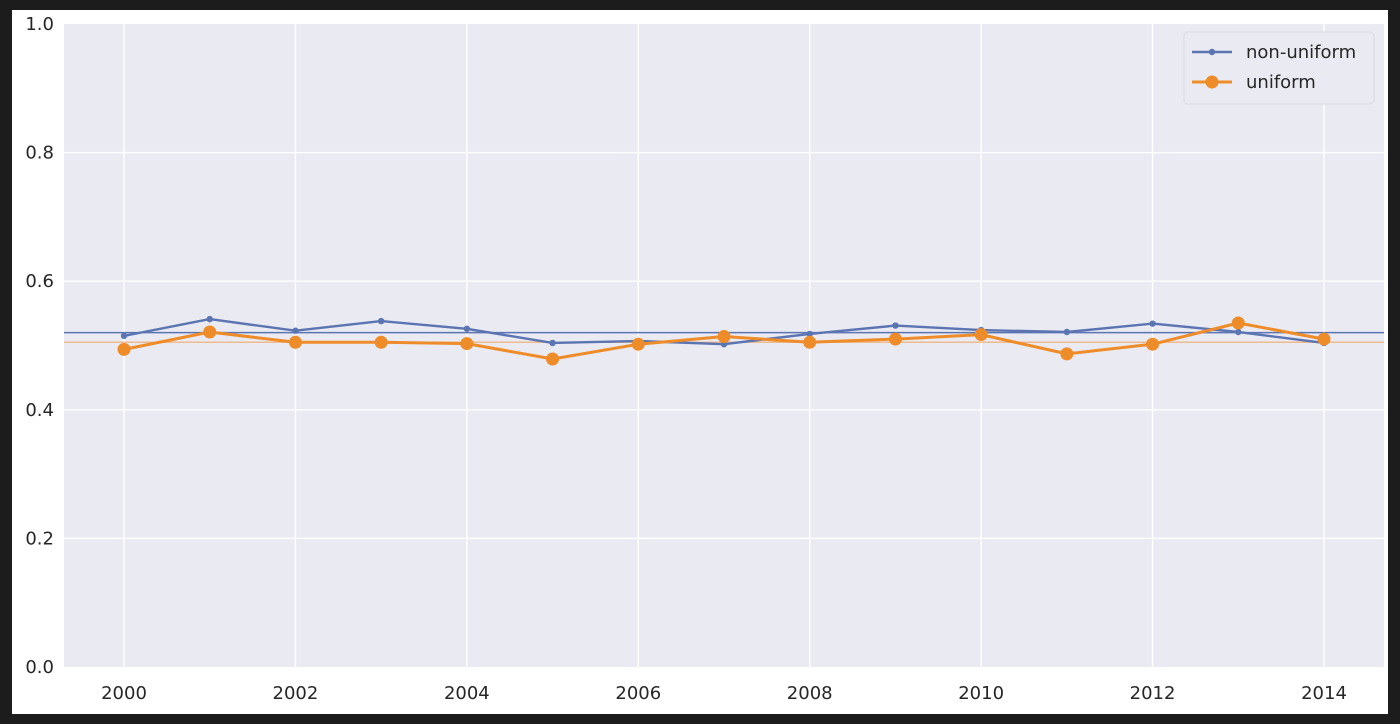 Image resolution: width=1400 pixels, height=724 pixels. What do you see at coordinates (39, 667) in the screenshot?
I see `y-tick-label: 0.0` at bounding box center [39, 667].